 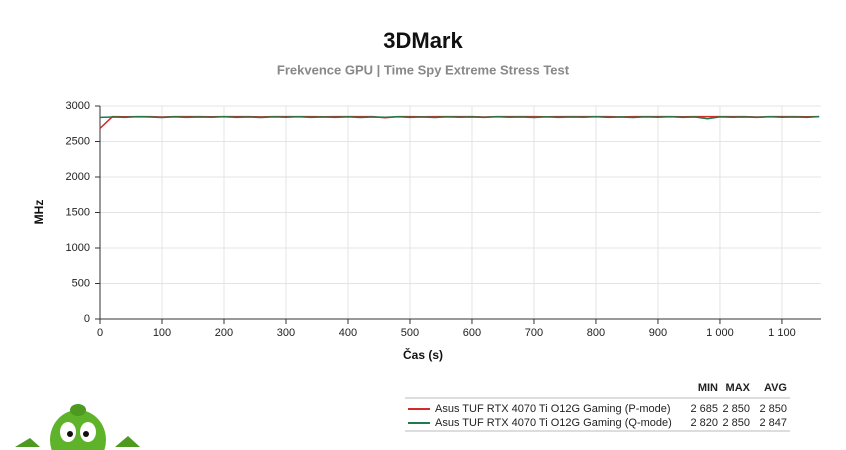 What do you see at coordinates (100, 333) in the screenshot?
I see `x-tick-label: 0` at bounding box center [100, 333].